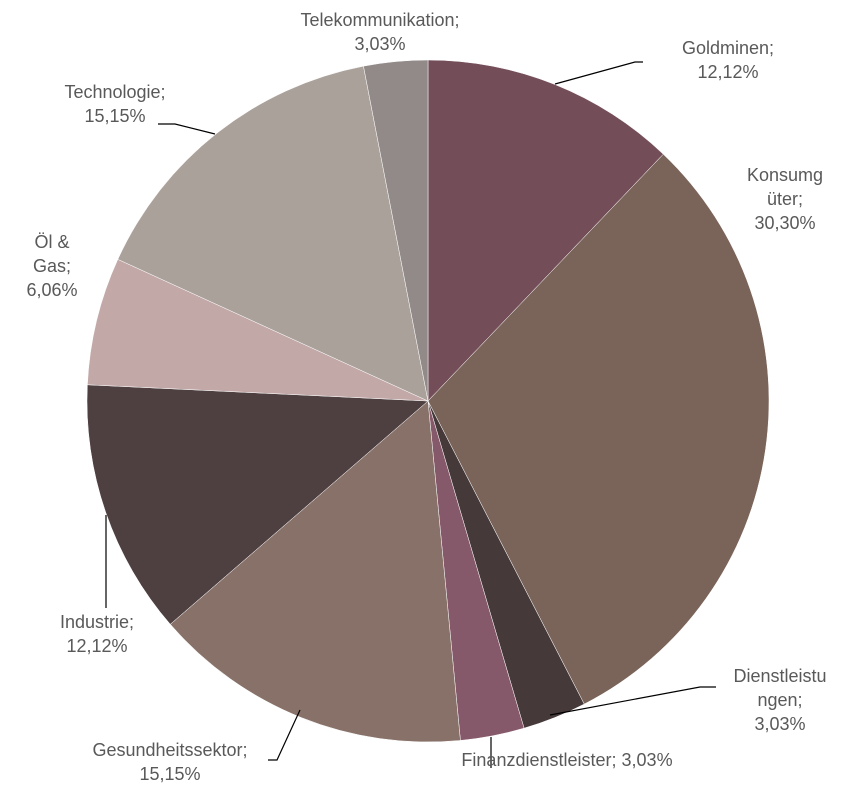  I want to click on data-label: Dienstleistungen; 3,03%, so click(780, 700).